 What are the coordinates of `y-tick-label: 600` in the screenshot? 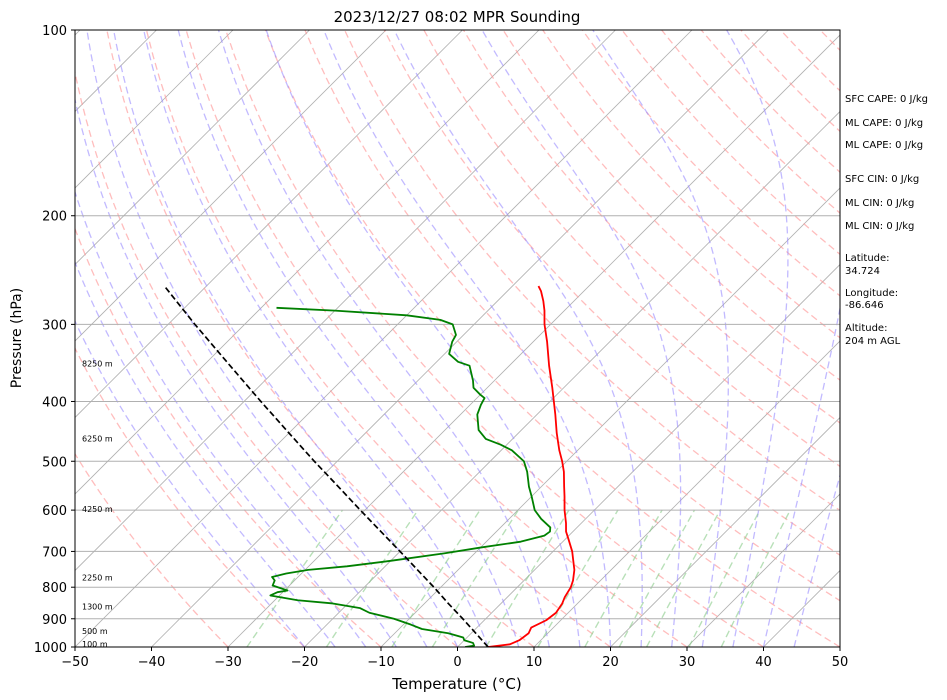 It's located at (54, 511).